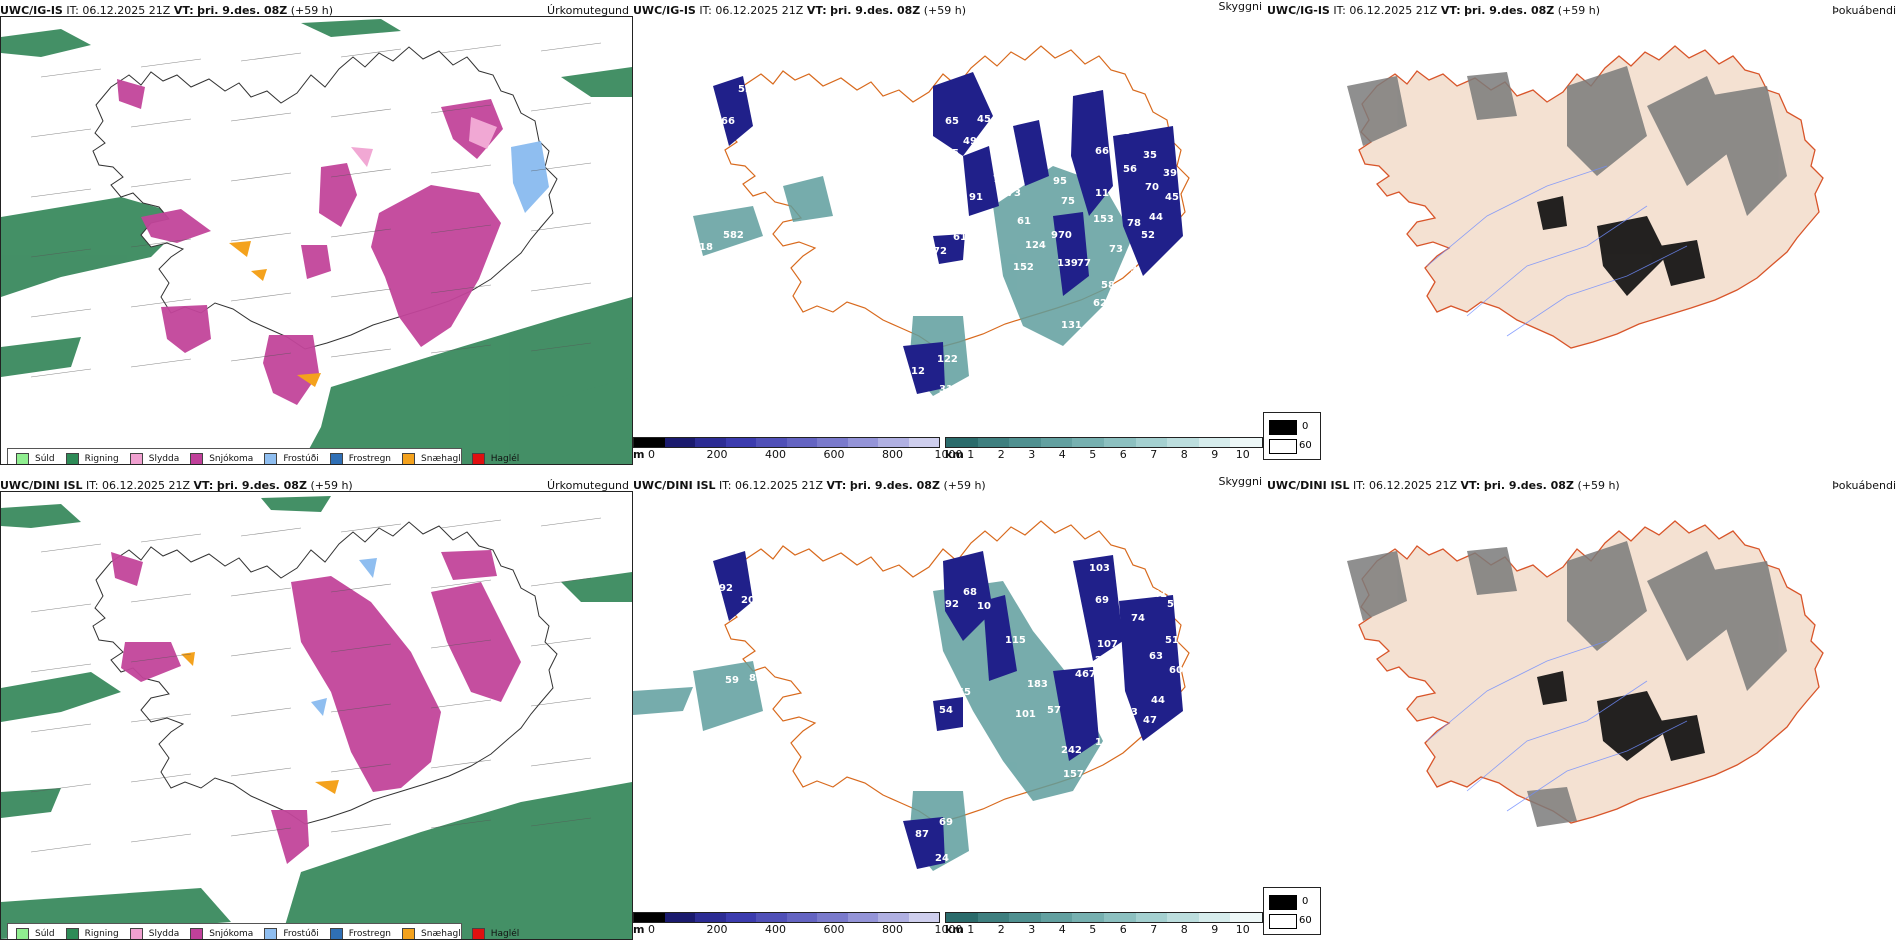  What do you see at coordinates (1130, 269) in the screenshot?
I see `vis-label: 89` at bounding box center [1130, 269].